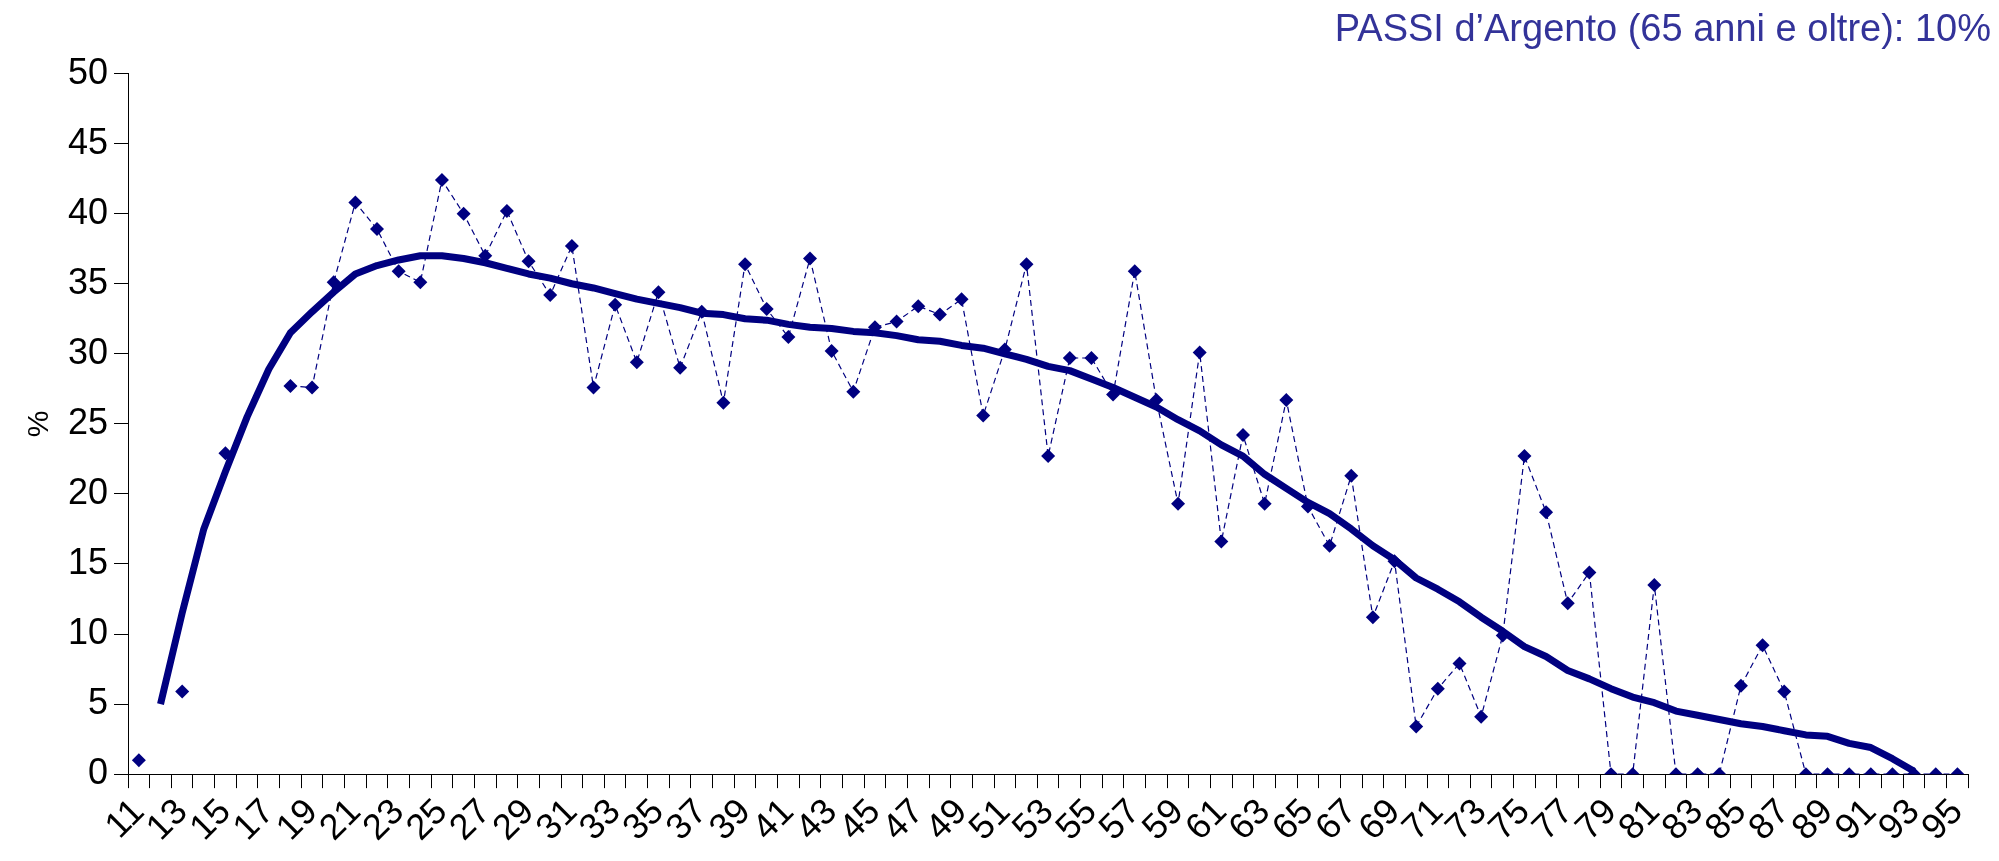 The image size is (1999, 861). I want to click on y-axis-title: %, so click(38, 424).